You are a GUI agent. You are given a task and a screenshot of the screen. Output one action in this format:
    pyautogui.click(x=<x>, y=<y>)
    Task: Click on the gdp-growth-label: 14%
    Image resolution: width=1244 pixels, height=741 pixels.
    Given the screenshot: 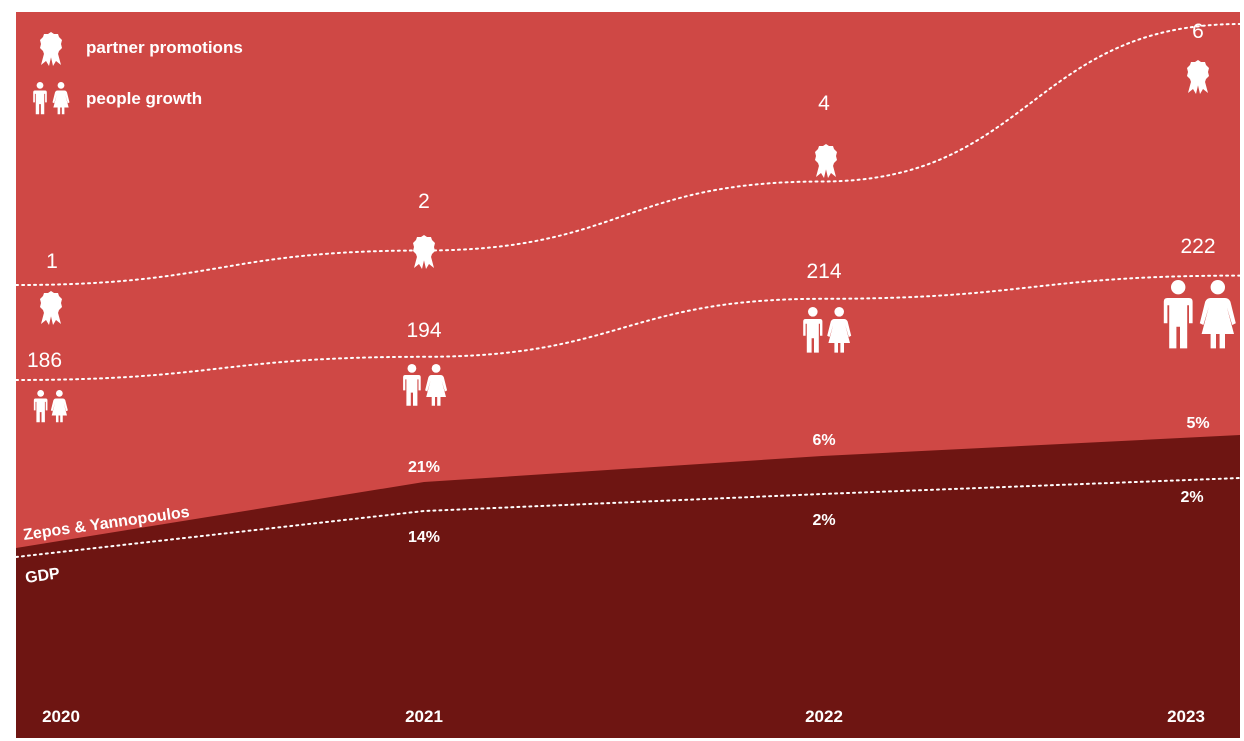 What is the action you would take?
    pyautogui.click(x=424, y=537)
    